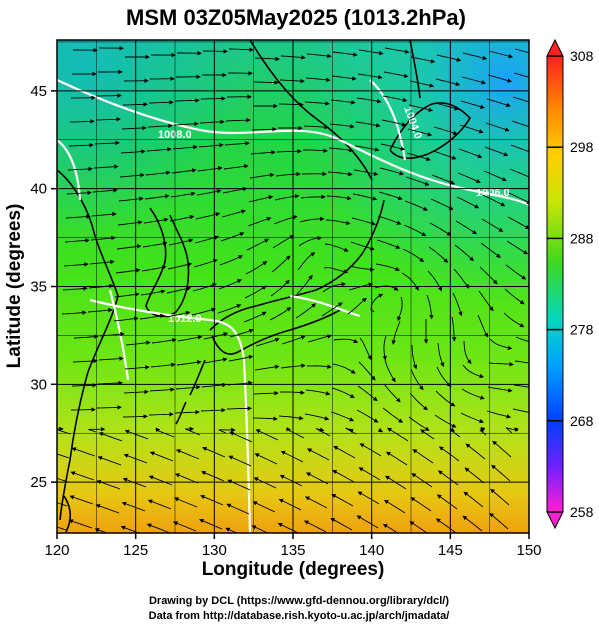  I want to click on colorbar-ticks: 308 298 288 278 268 258, so click(570, 284).